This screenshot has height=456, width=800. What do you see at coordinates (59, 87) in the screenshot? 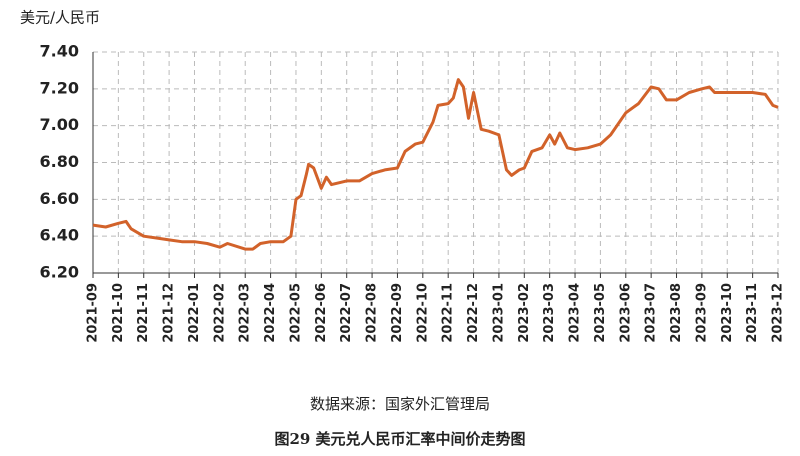
I see `y-tick-label: 7.20` at bounding box center [59, 87].